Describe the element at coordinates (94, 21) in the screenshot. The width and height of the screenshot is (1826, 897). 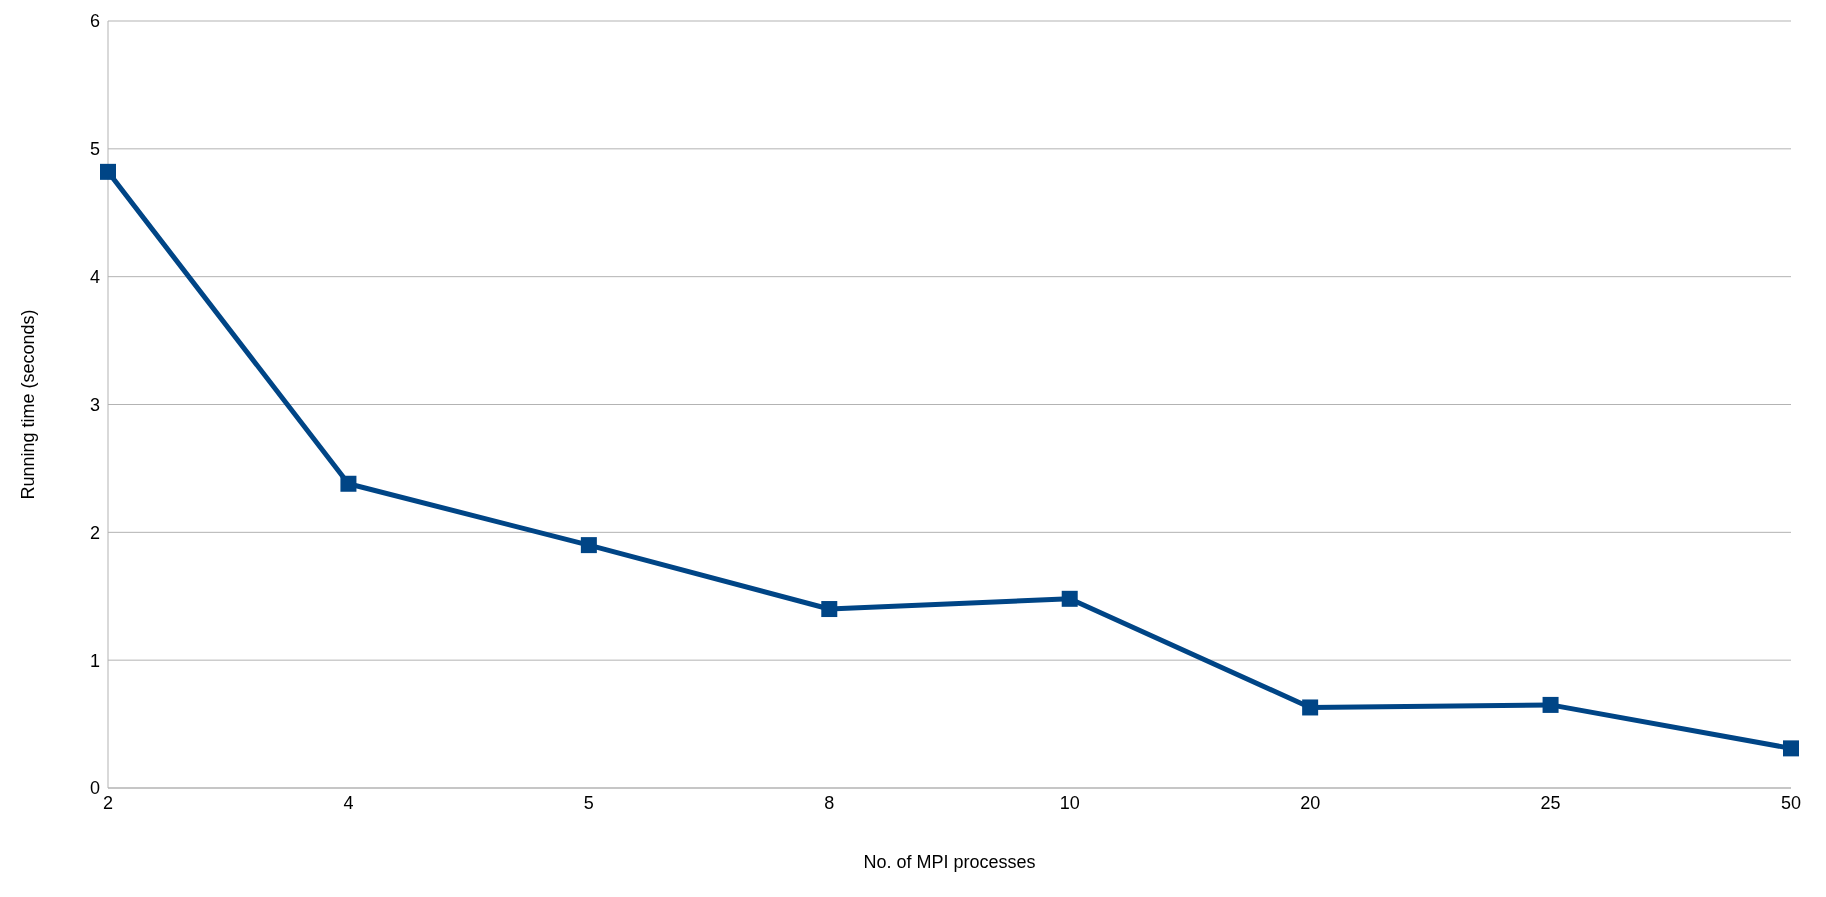
I see `y-tick-label: 6` at that location.